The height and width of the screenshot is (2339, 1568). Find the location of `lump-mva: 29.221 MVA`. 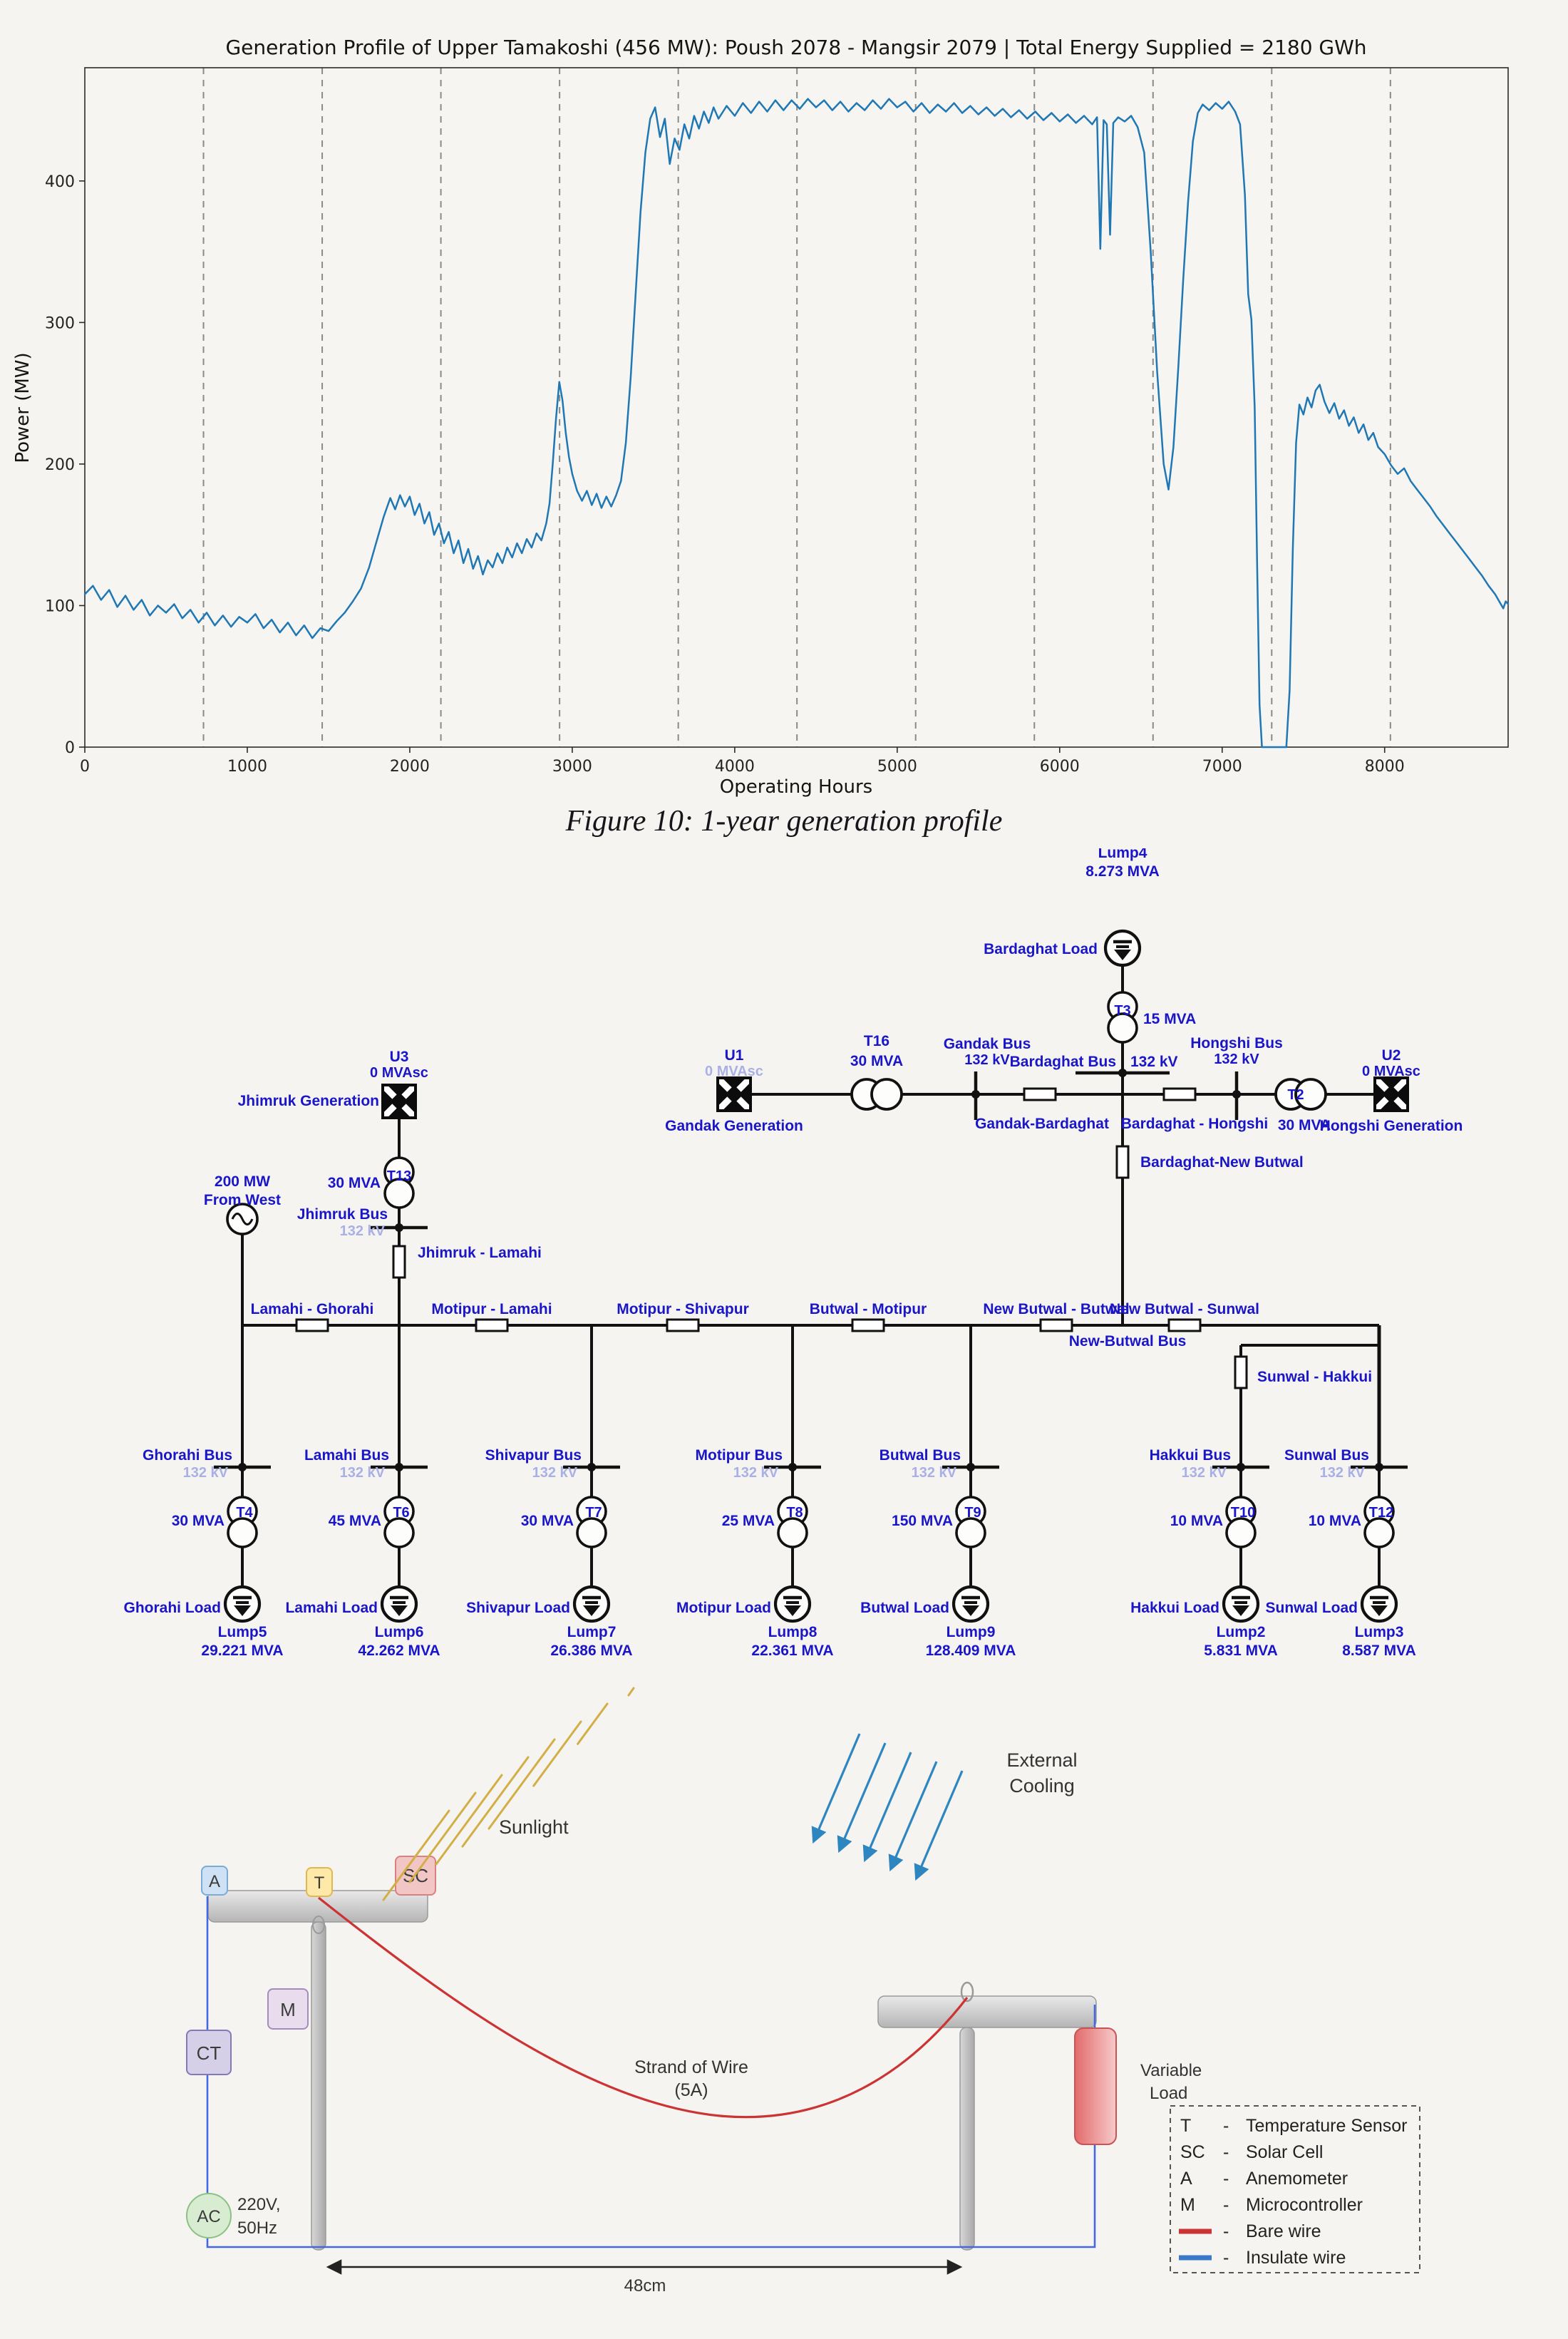

lump-mva: 29.221 MVA is located at coordinates (242, 1651).